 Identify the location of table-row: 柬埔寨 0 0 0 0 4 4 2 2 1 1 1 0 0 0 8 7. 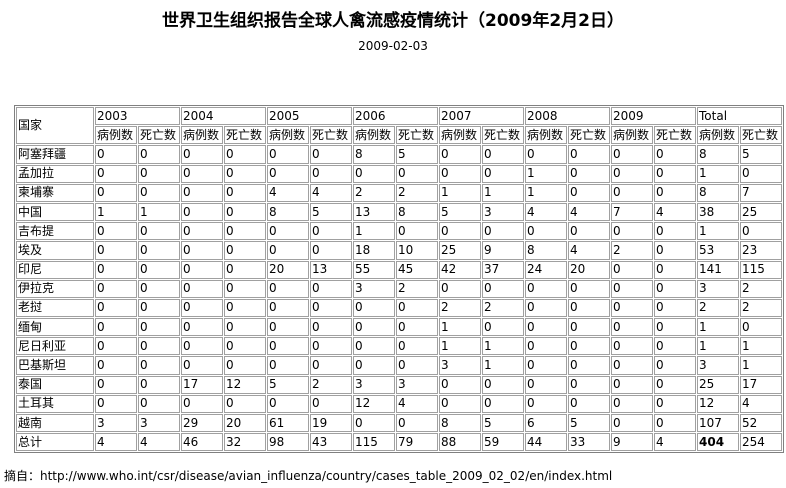
(399, 192).